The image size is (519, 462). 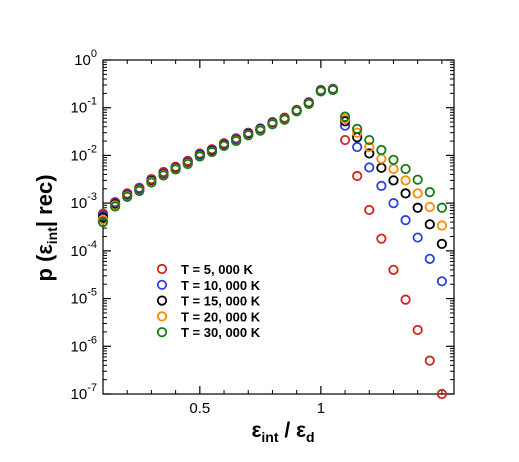 I want to click on y-tick-label: 10⁻⁴, so click(x=84, y=249).